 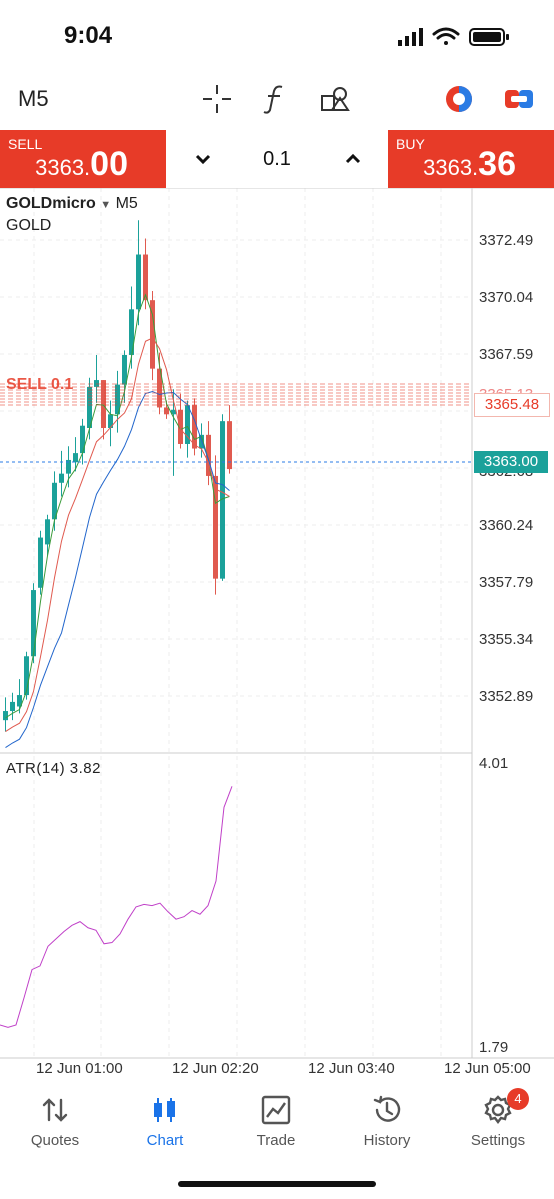 I want to click on tab-chart: Chart, so click(x=165, y=1124).